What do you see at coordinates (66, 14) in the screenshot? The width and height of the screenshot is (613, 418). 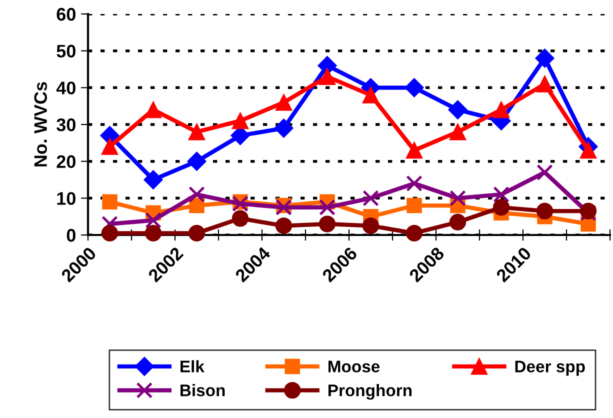 I see `y-tick-label: 60` at bounding box center [66, 14].